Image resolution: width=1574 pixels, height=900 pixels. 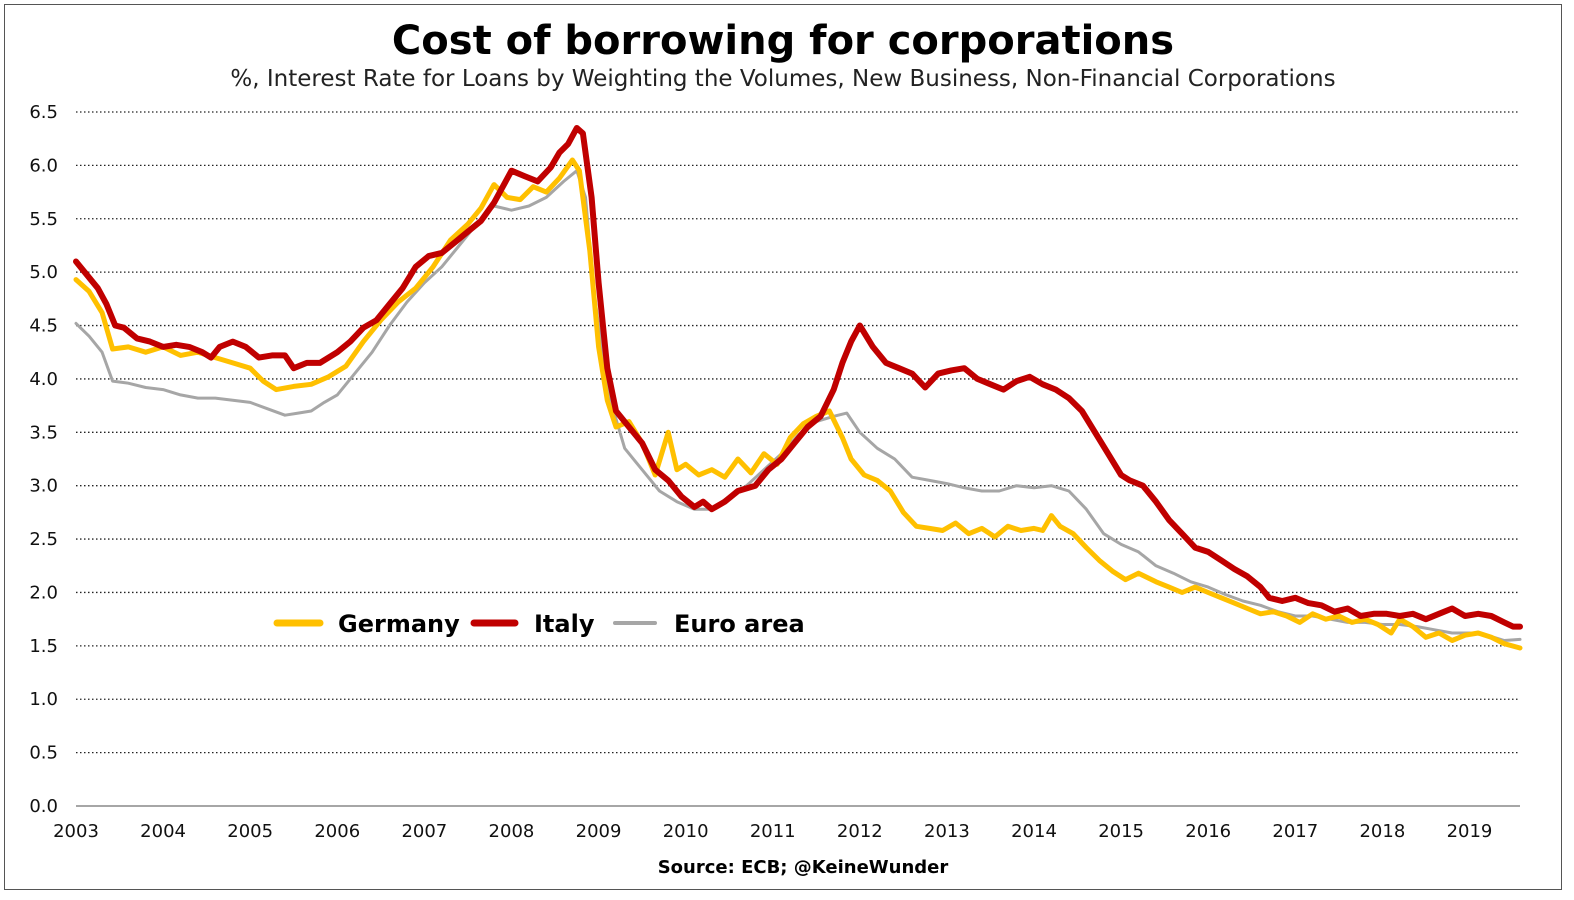 I want to click on legend-label-italy: Italy, so click(x=564, y=624).